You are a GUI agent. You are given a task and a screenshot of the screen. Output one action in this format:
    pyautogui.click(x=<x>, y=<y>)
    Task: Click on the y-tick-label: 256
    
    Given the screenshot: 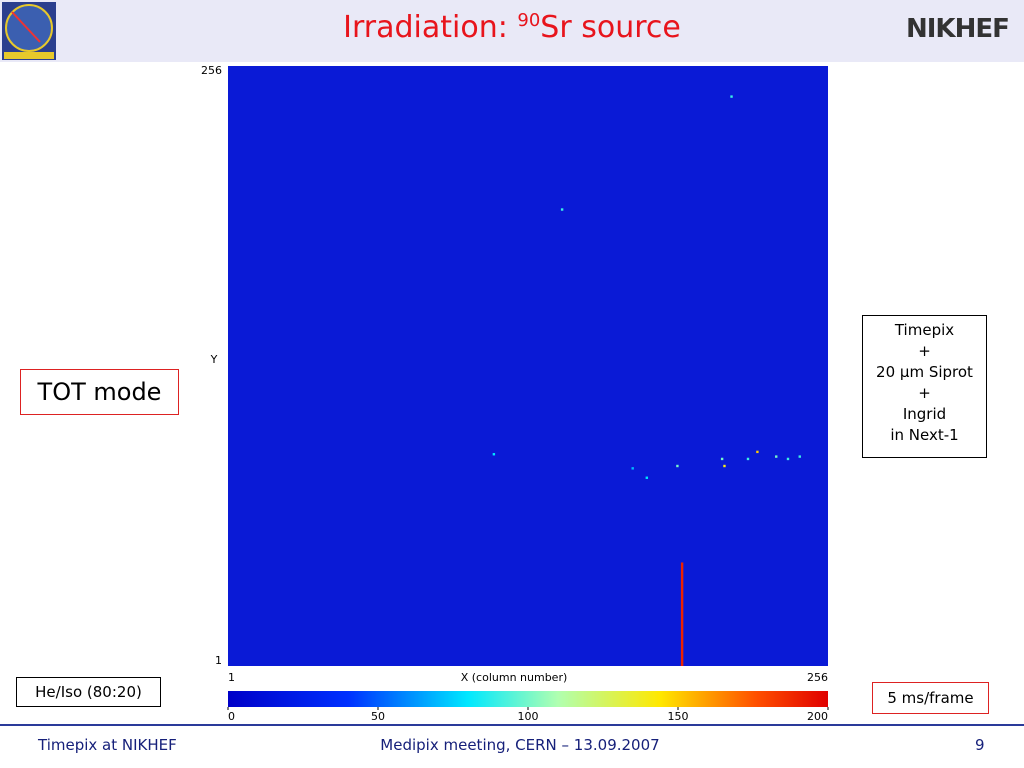 What is the action you would take?
    pyautogui.click(x=211, y=70)
    